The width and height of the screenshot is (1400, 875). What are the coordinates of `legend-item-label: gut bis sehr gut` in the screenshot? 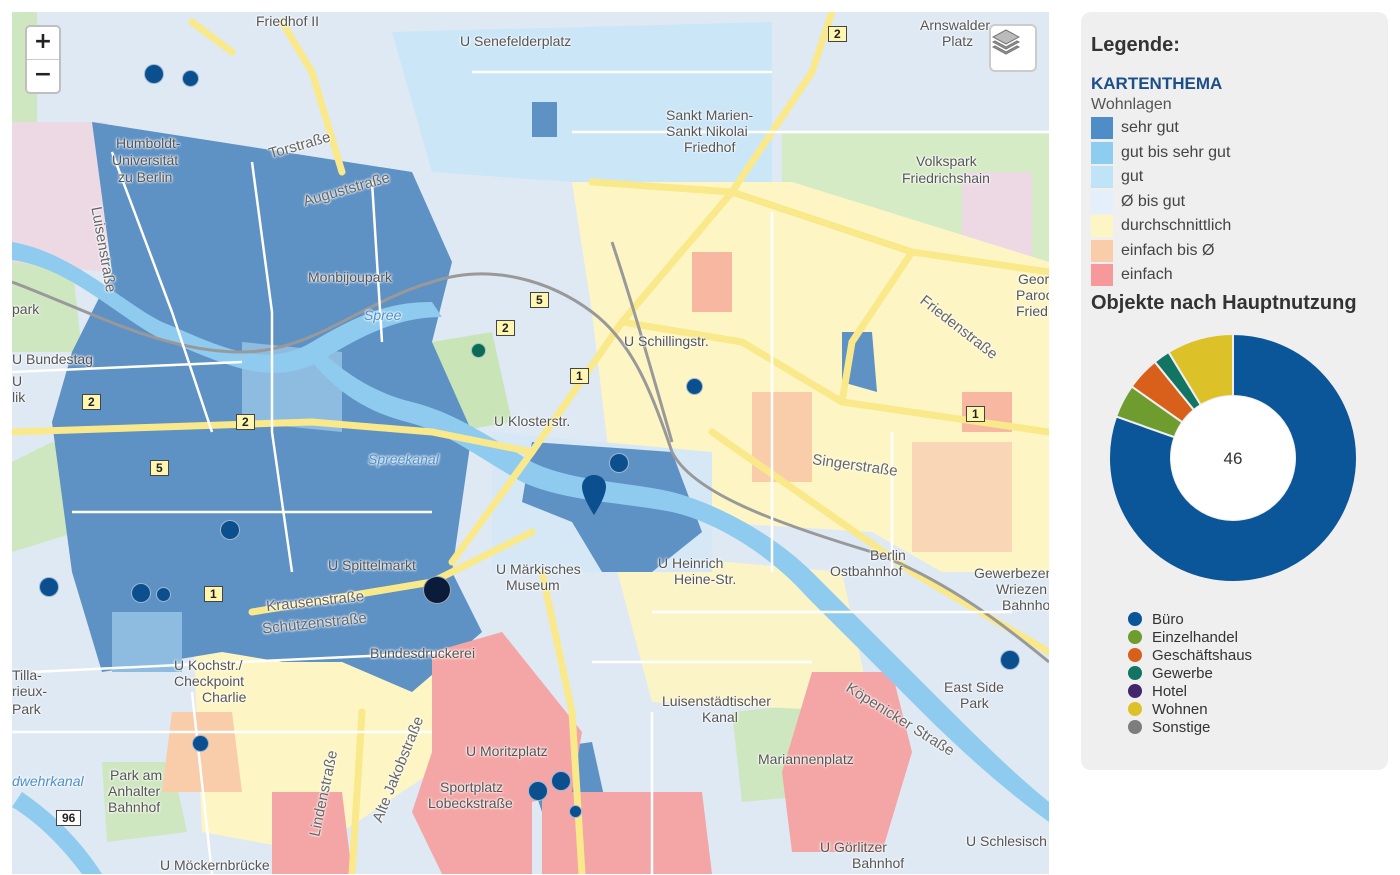 It's located at (1176, 152).